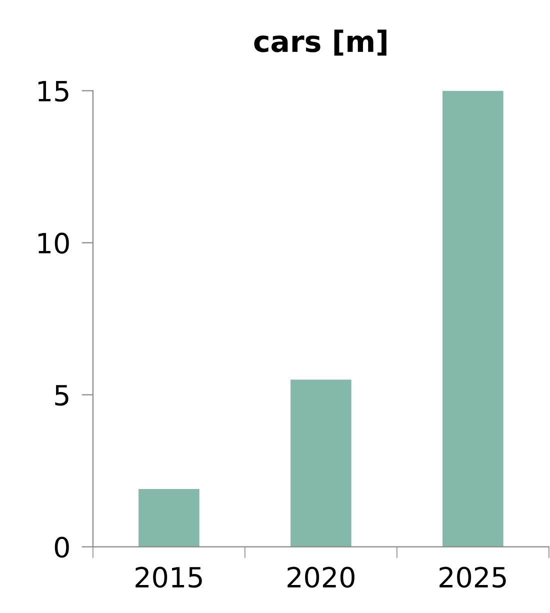 Image resolution: width=550 pixels, height=613 pixels. What do you see at coordinates (53, 91) in the screenshot?
I see `y-tick-label: 15` at bounding box center [53, 91].